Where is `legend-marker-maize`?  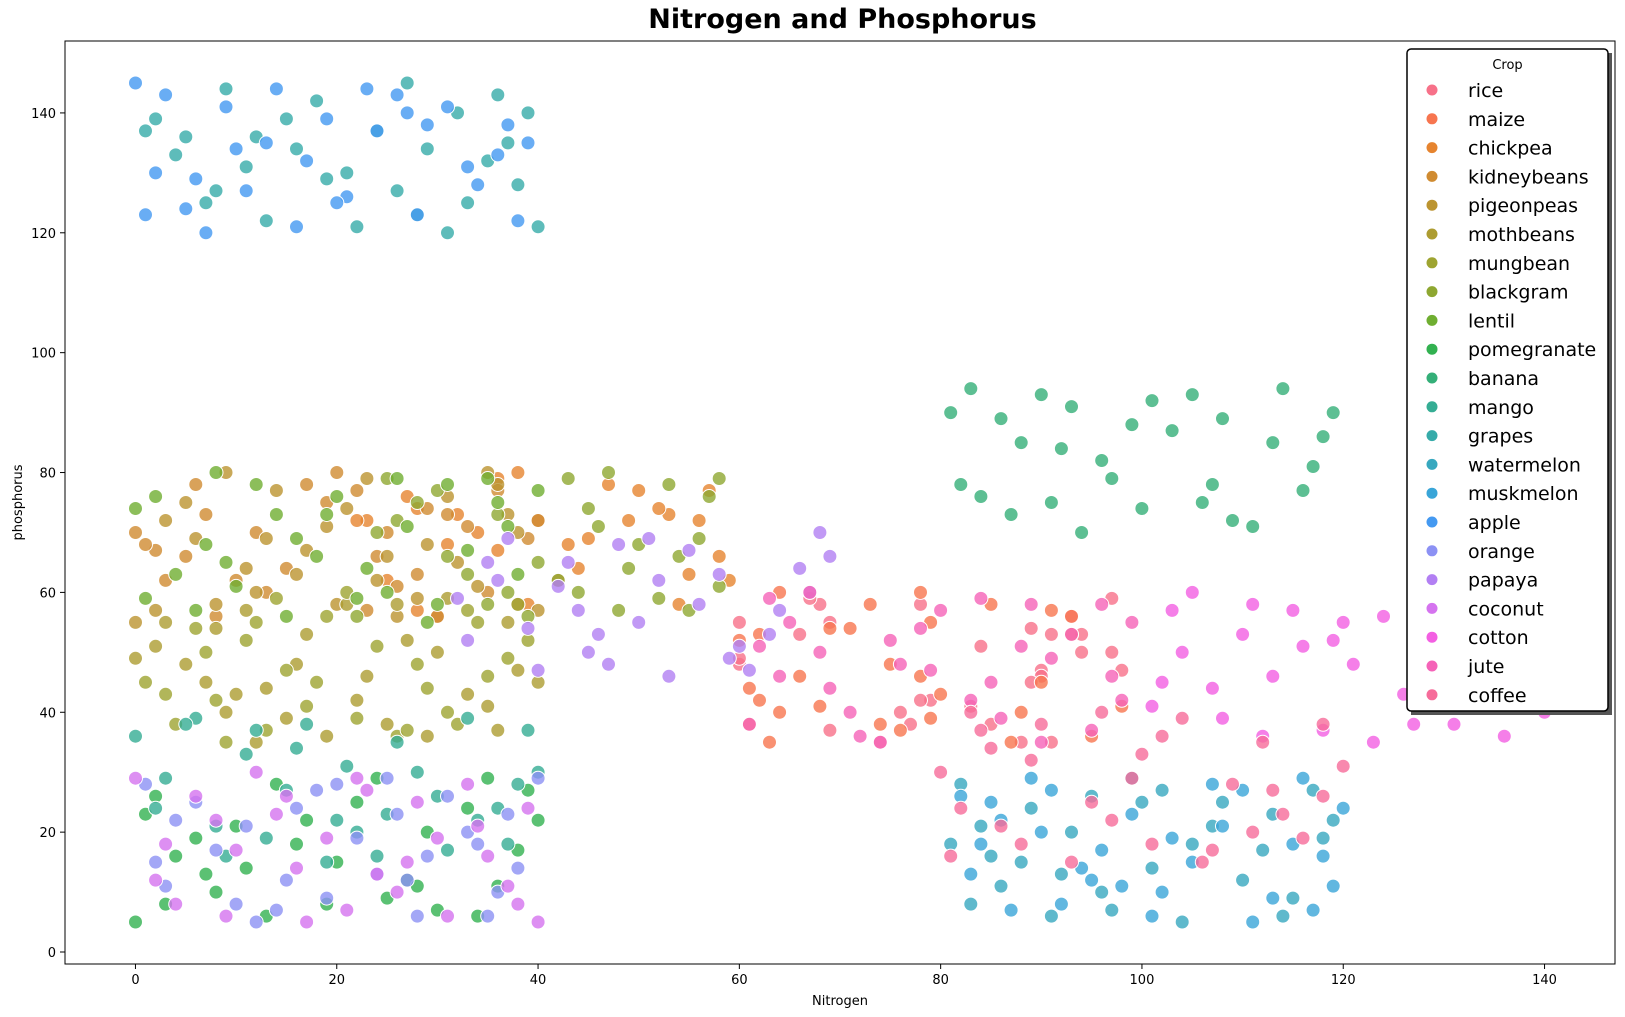 legend-marker-maize is located at coordinates (1432, 119).